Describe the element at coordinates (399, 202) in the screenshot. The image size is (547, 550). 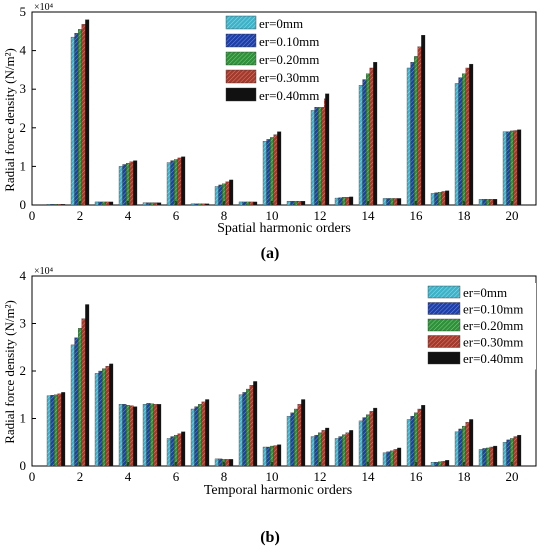
I see `bar-a-h15-s4` at that location.